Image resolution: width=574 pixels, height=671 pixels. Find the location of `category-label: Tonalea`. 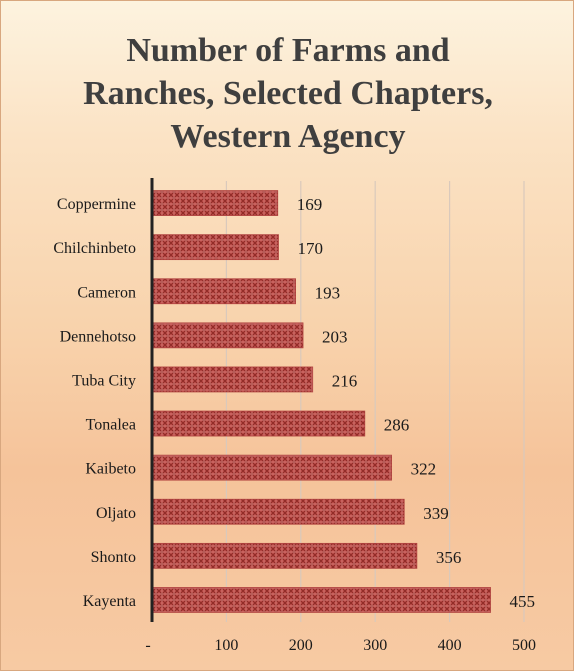

category-label: Tonalea is located at coordinates (111, 425).